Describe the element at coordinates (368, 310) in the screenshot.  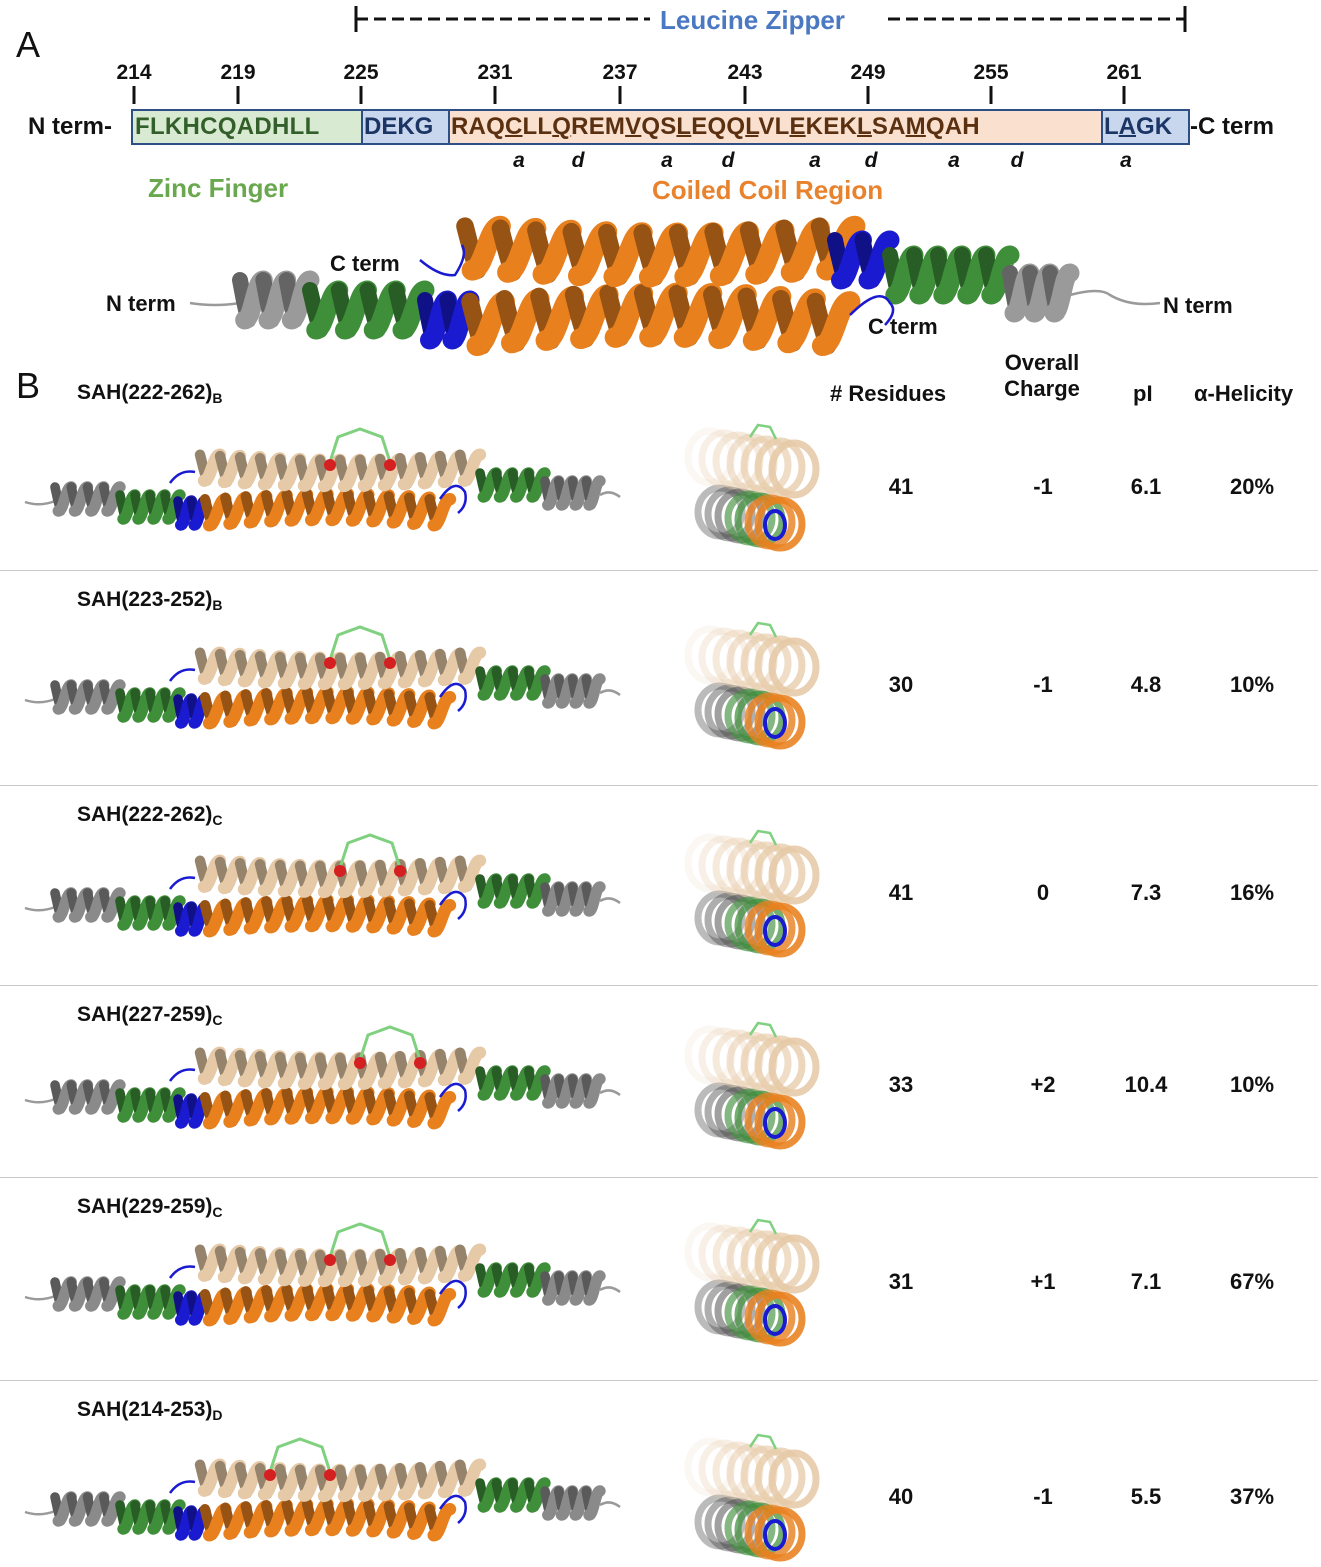
I see `green-helix-left` at that location.